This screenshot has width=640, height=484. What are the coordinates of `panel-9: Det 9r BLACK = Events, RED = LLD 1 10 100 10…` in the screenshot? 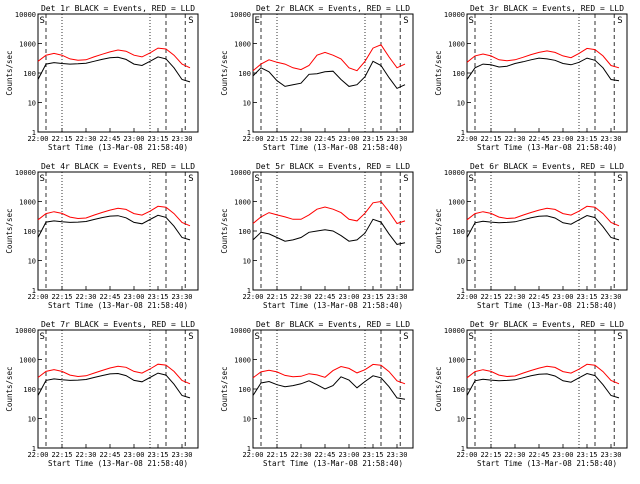 It's located at (531, 394).